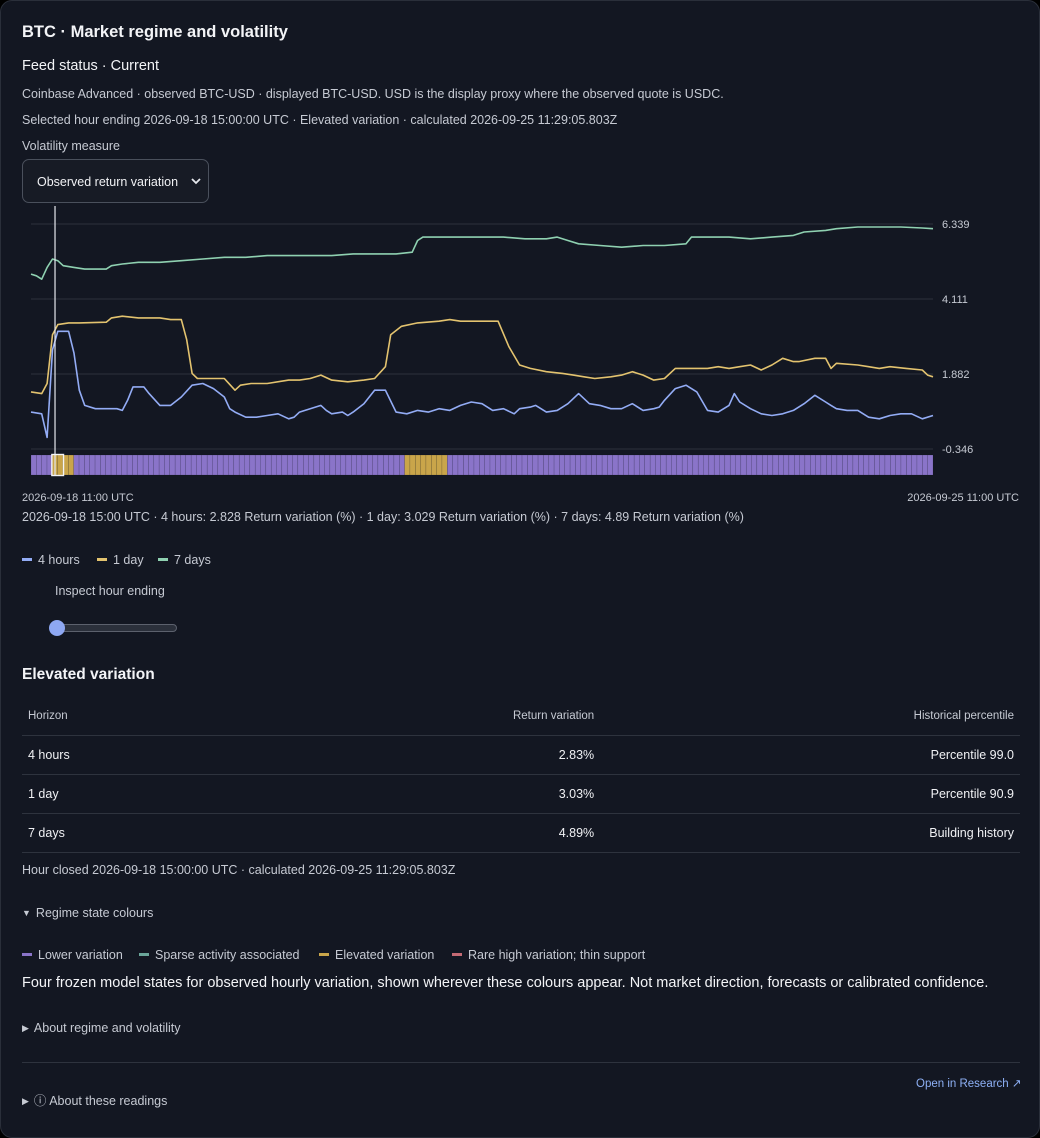 The width and height of the screenshot is (1040, 1138). I want to click on state-label: Rare high variation; thin support, so click(557, 955).